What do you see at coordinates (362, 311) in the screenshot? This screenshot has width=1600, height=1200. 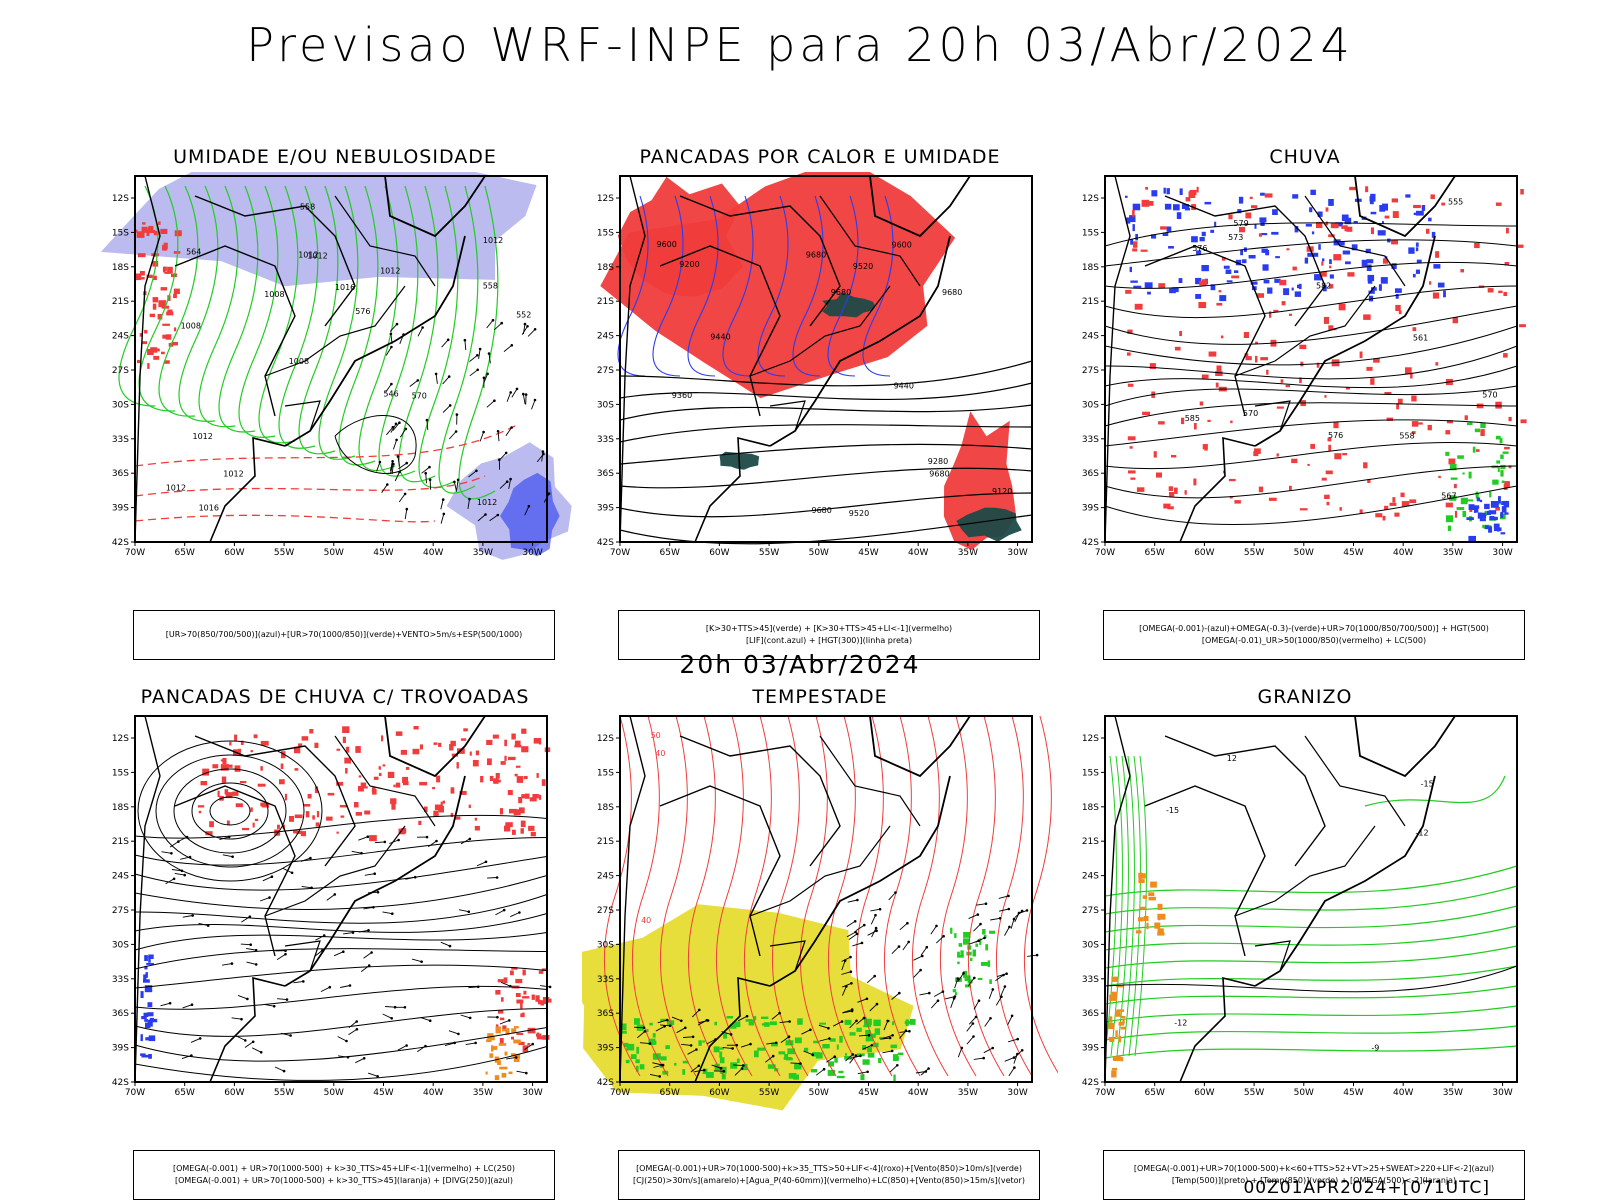 I see `contour-value-label: 576` at bounding box center [362, 311].